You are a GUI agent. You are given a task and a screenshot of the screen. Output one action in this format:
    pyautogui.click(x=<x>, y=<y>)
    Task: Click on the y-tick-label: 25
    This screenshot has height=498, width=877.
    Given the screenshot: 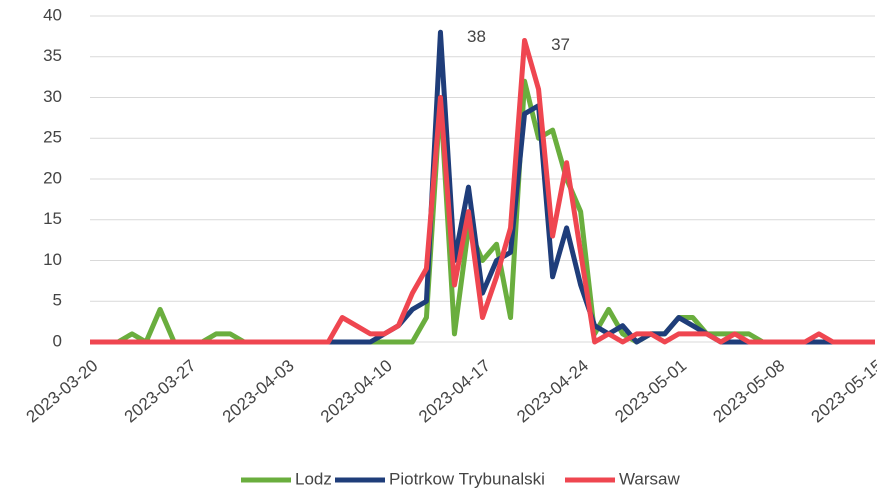 What is the action you would take?
    pyautogui.click(x=52, y=137)
    